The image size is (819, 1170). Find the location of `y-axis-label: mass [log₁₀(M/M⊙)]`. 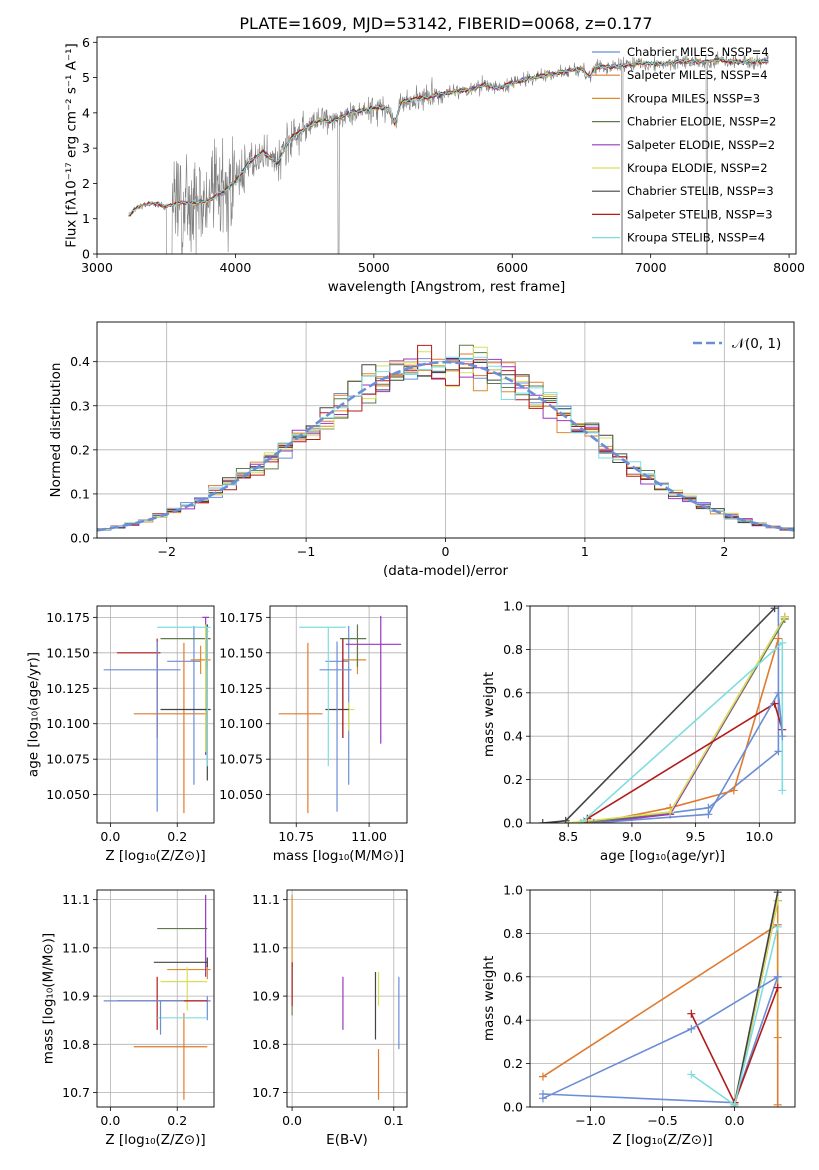

y-axis-label: mass [log₁₀(M/M⊙)] is located at coordinates (49, 998).